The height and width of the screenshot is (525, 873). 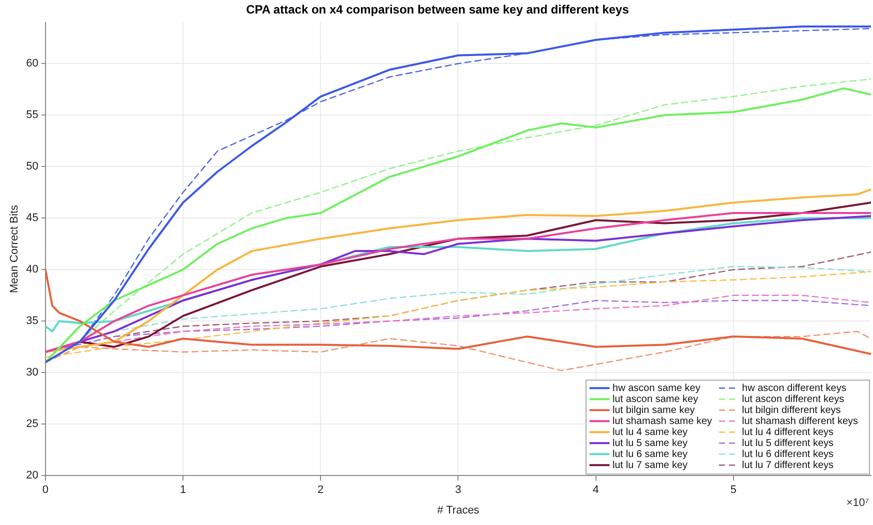 What do you see at coordinates (656, 388) in the screenshot?
I see `legend-label: hw ascon same key` at bounding box center [656, 388].